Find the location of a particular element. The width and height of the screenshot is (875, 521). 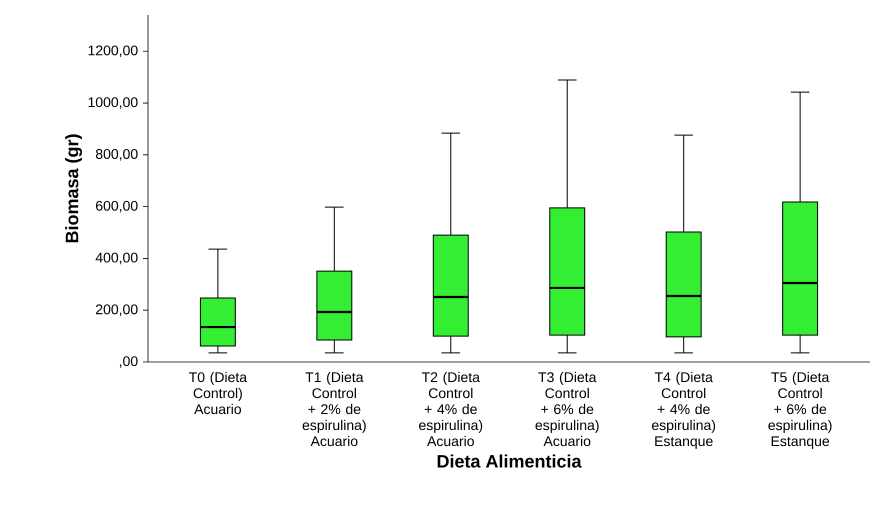

x-tick-label: T4 (Dieta Control + 4% de espirulina) Estanque is located at coordinates (684, 410).